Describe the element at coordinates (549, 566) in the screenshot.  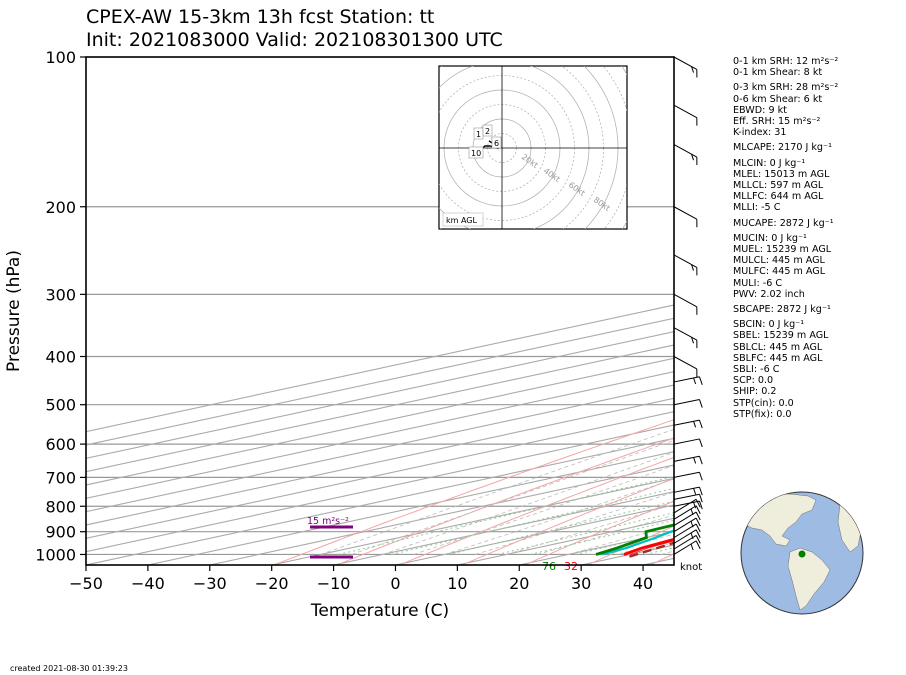
I see `surface-dewpoint-label: 76` at that location.